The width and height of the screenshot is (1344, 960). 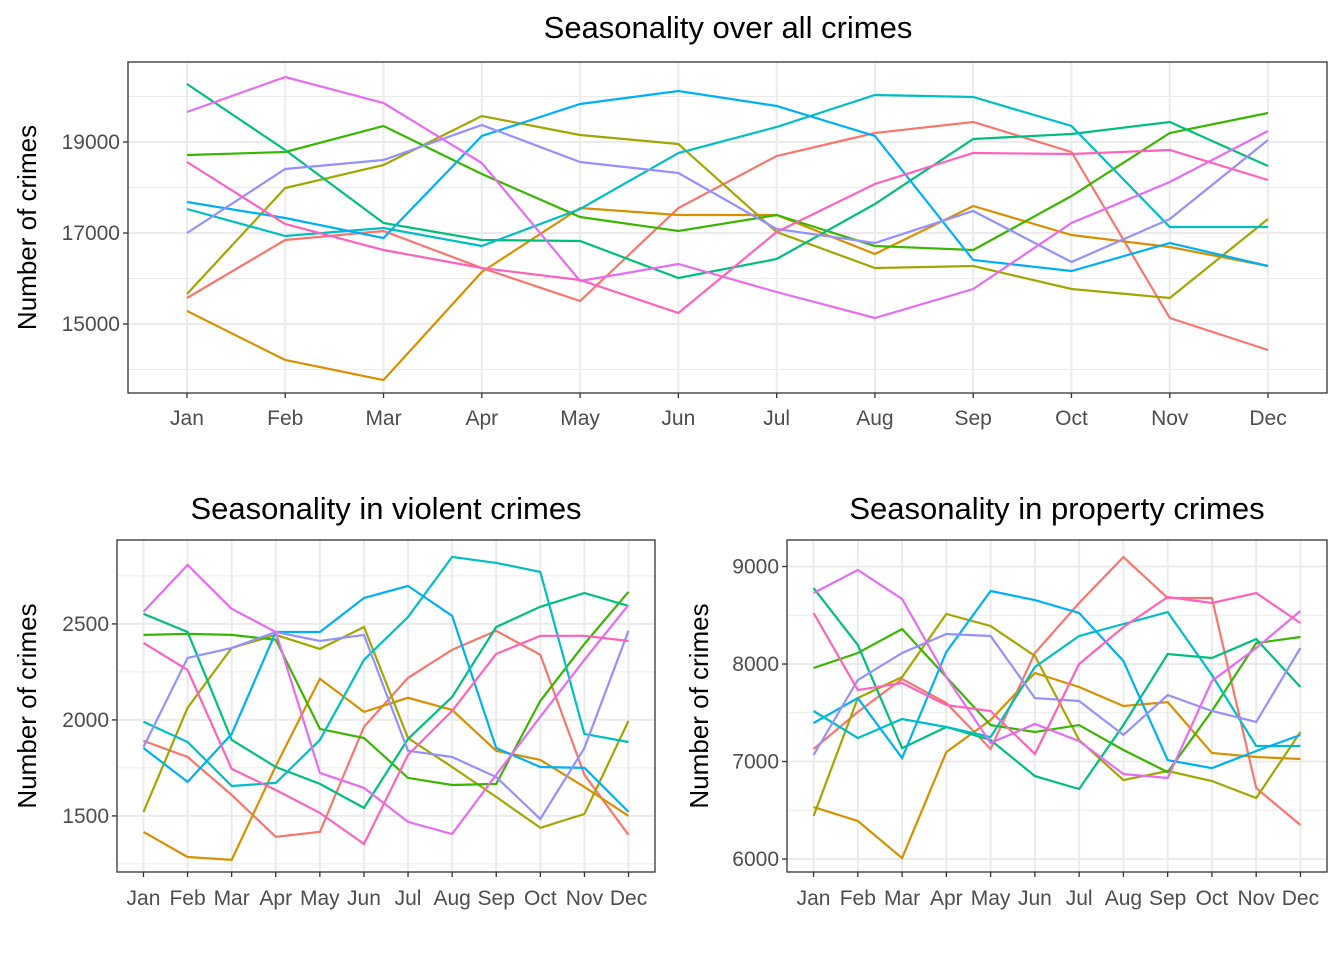 What do you see at coordinates (755, 859) in the screenshot?
I see `y-tick-label: 6000` at bounding box center [755, 859].